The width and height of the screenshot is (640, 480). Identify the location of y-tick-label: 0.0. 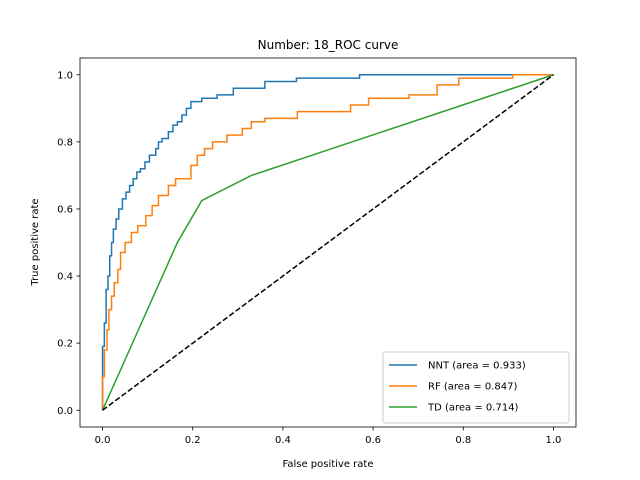
(65, 411).